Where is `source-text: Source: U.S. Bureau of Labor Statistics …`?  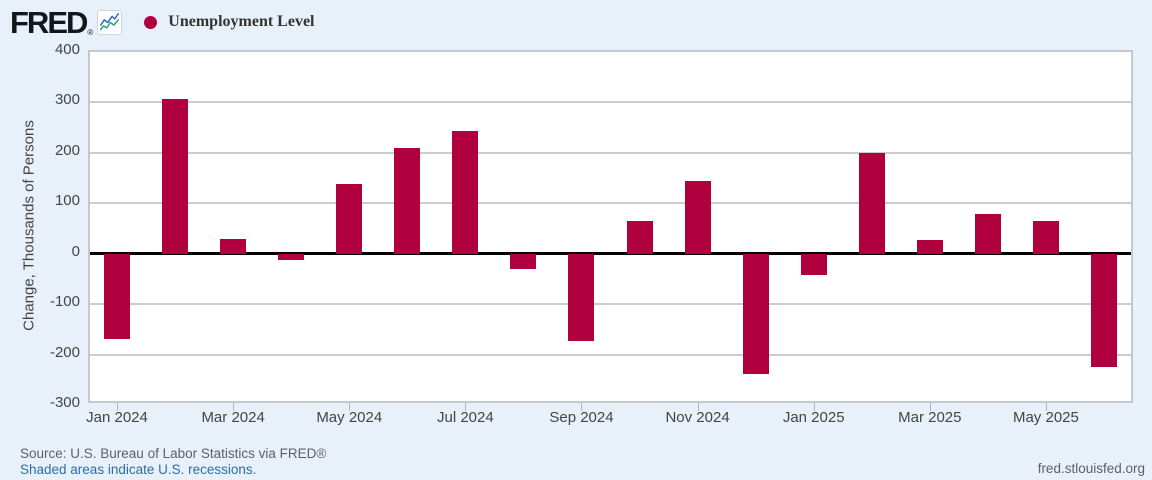
source-text: Source: U.S. Bureau of Labor Statistics … is located at coordinates (173, 453).